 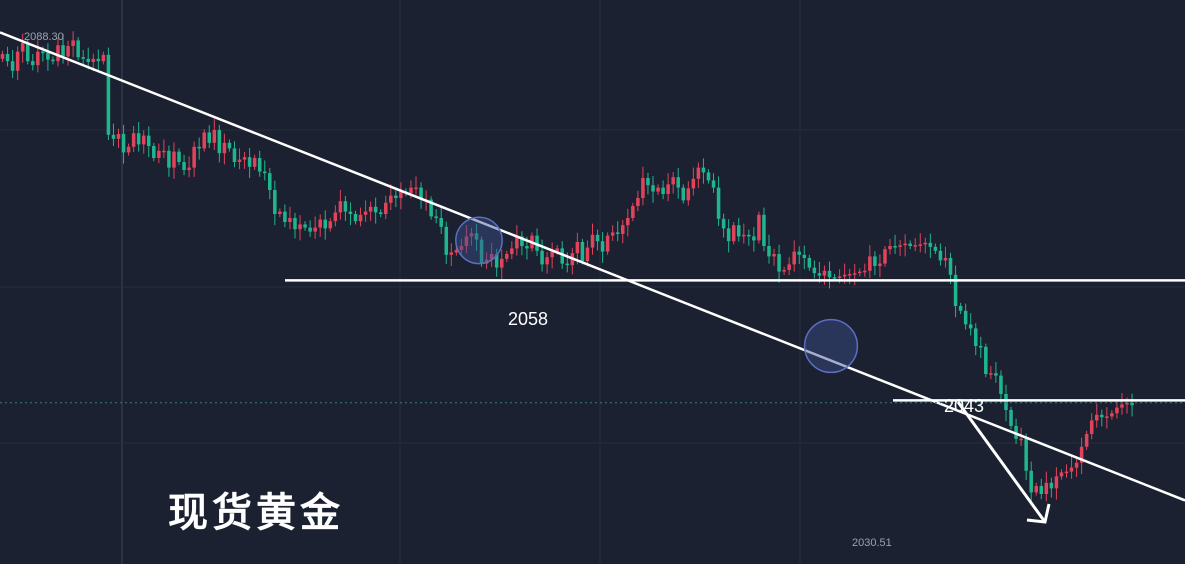 What do you see at coordinates (479, 240) in the screenshot?
I see `highlight-circle` at bounding box center [479, 240].